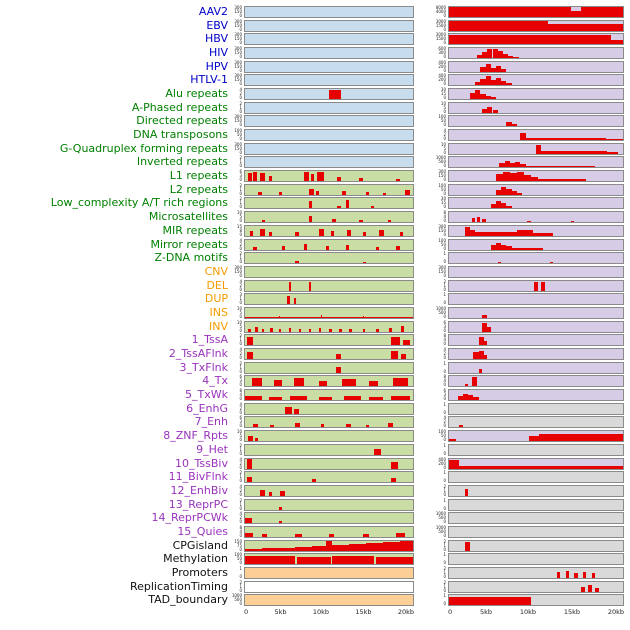 Image resolution: width=630 pixels, height=630 pixels. Describe the element at coordinates (240, 381) in the screenshot. I see `y-axis-tick: 3` at that location.